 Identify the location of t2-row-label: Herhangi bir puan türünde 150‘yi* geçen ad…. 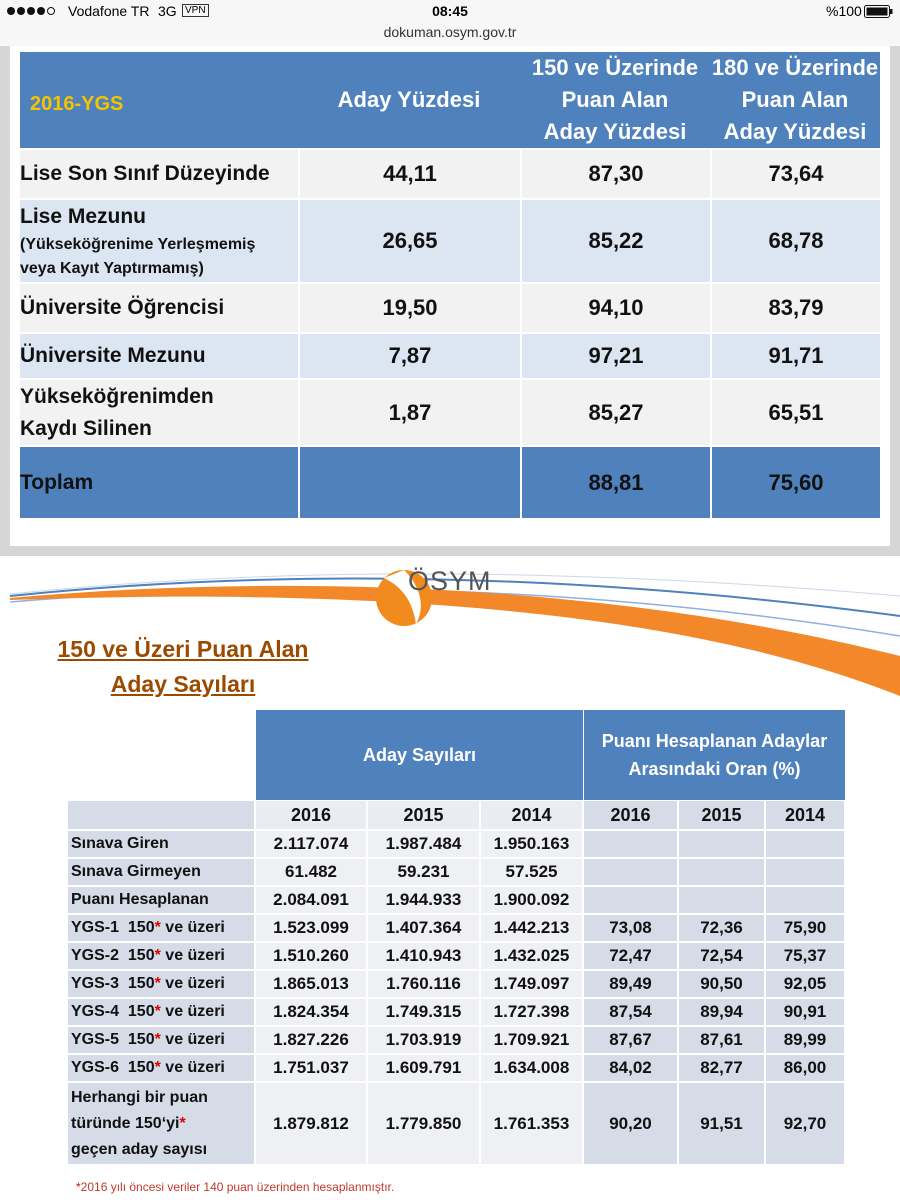
(161, 1123).